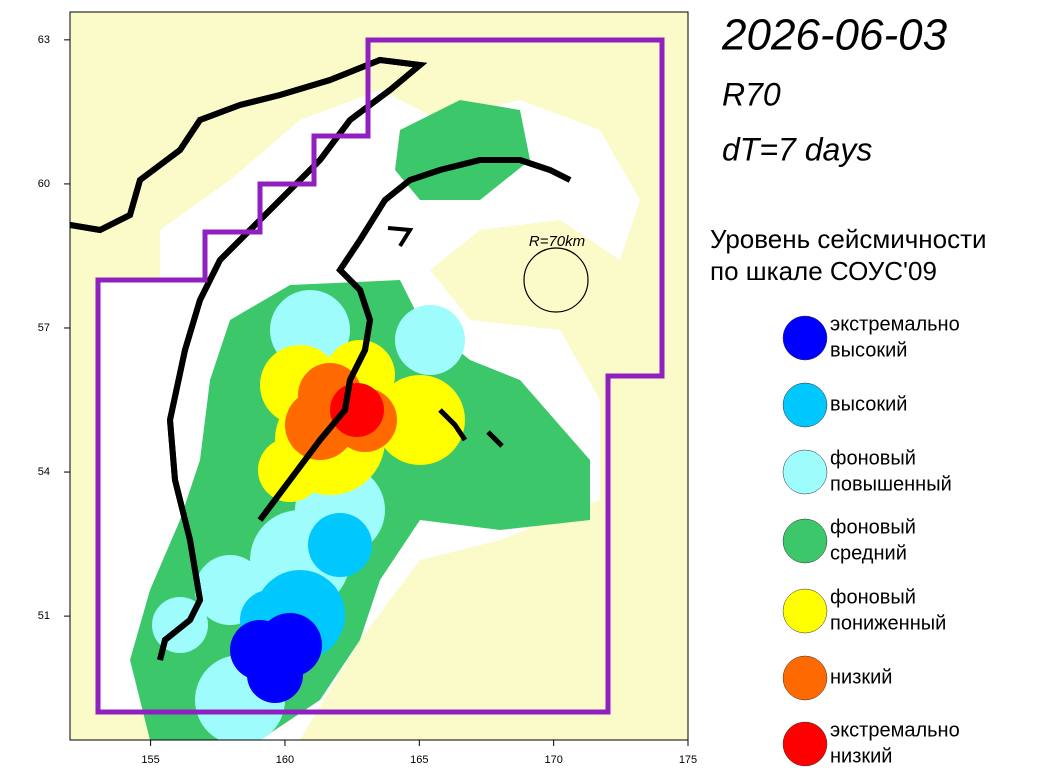  What do you see at coordinates (419, 760) in the screenshot?
I see `x-tick-label: 165` at bounding box center [419, 760].